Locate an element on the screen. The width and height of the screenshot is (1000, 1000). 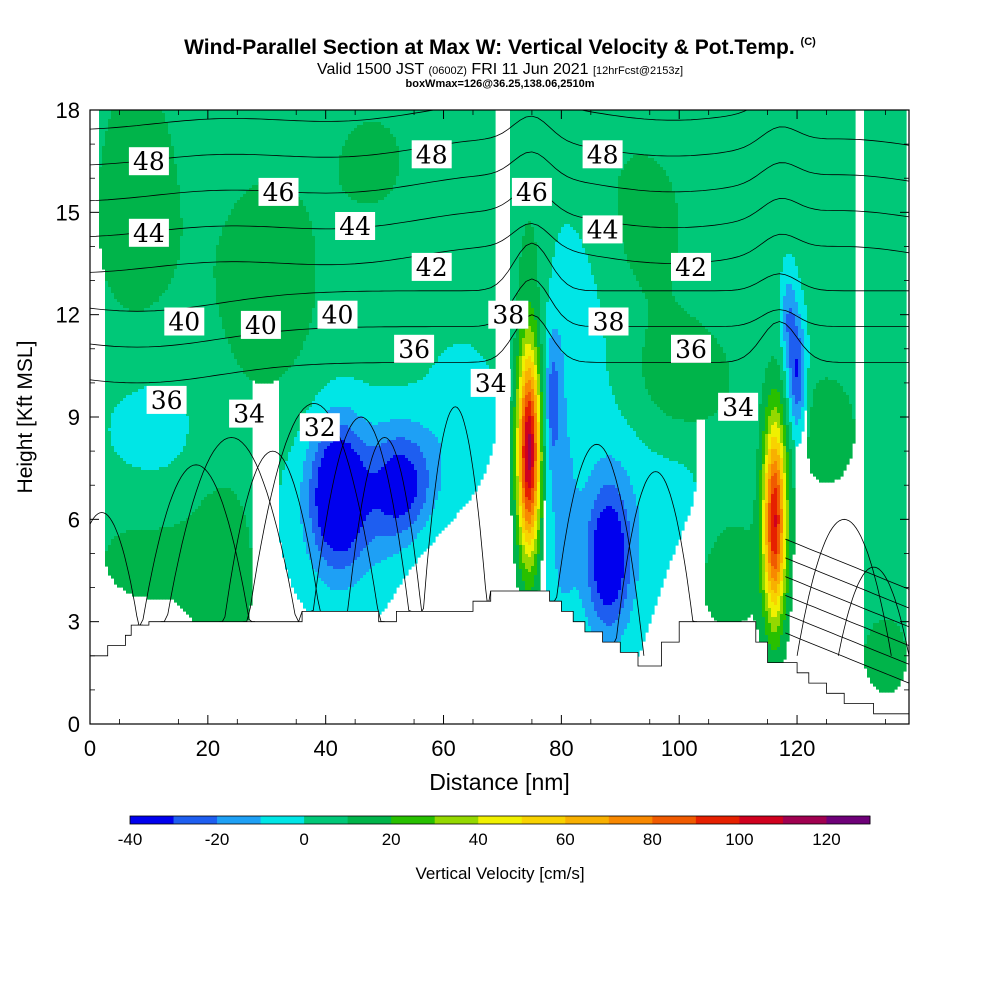
contour-label-text: 34 is located at coordinates (738, 407).